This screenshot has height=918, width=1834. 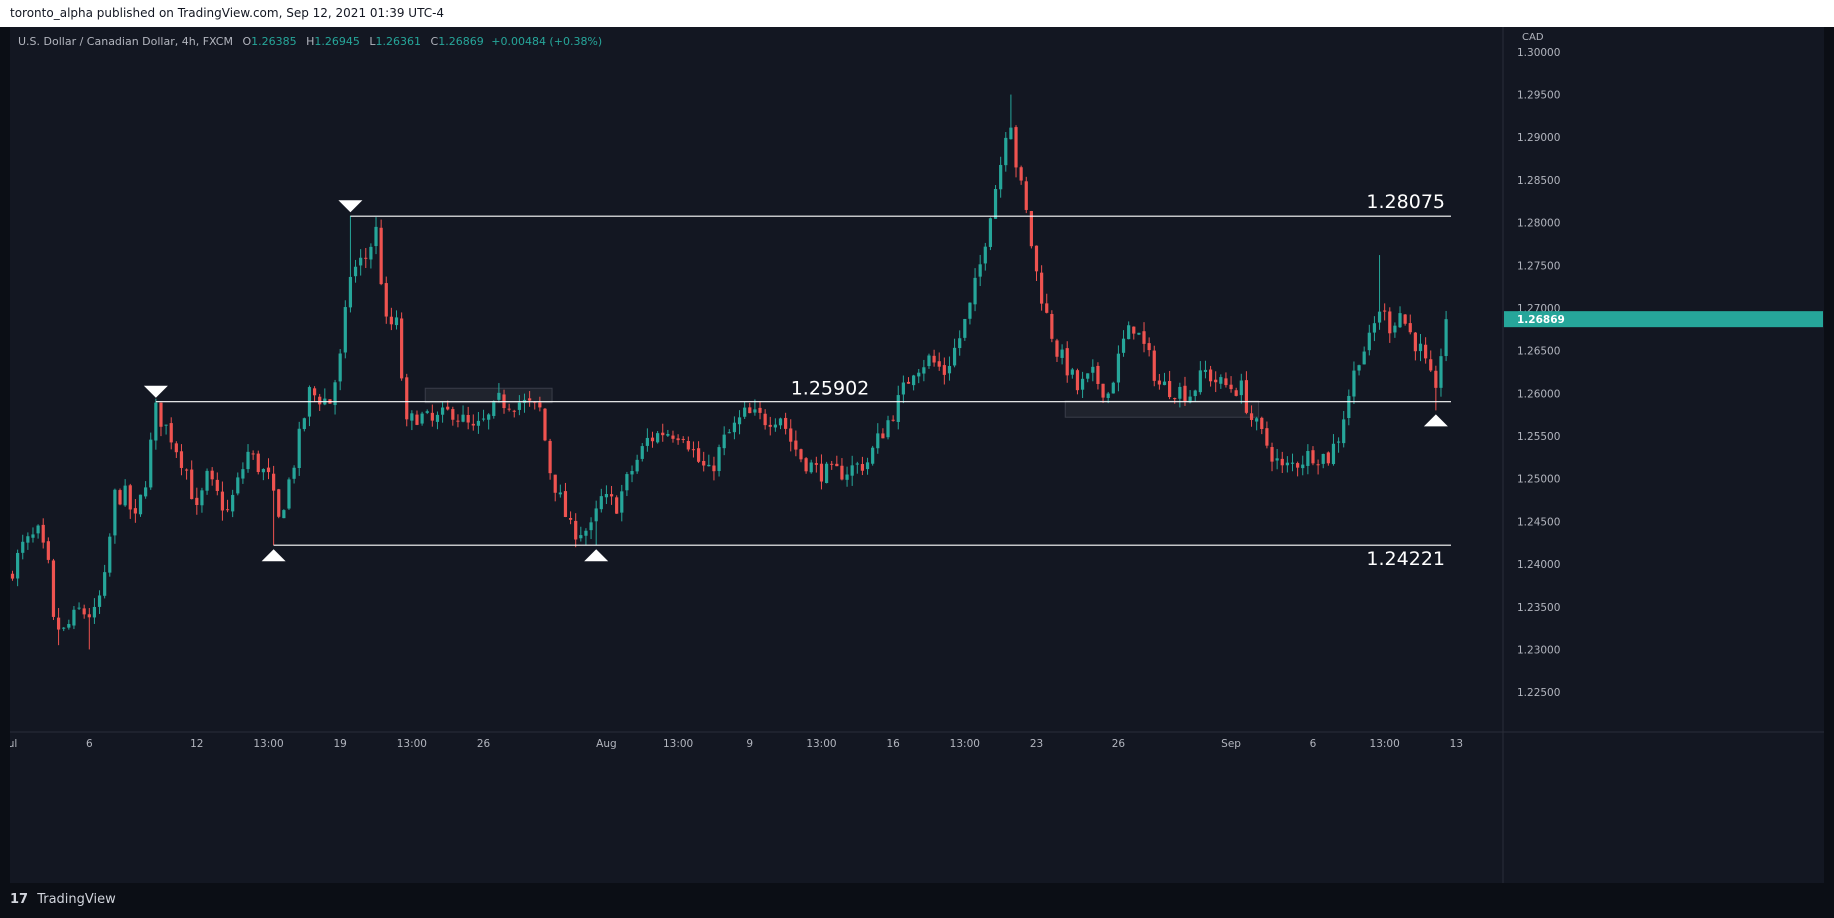 What do you see at coordinates (1162, 409) in the screenshot?
I see `consolidation-zone` at bounding box center [1162, 409].